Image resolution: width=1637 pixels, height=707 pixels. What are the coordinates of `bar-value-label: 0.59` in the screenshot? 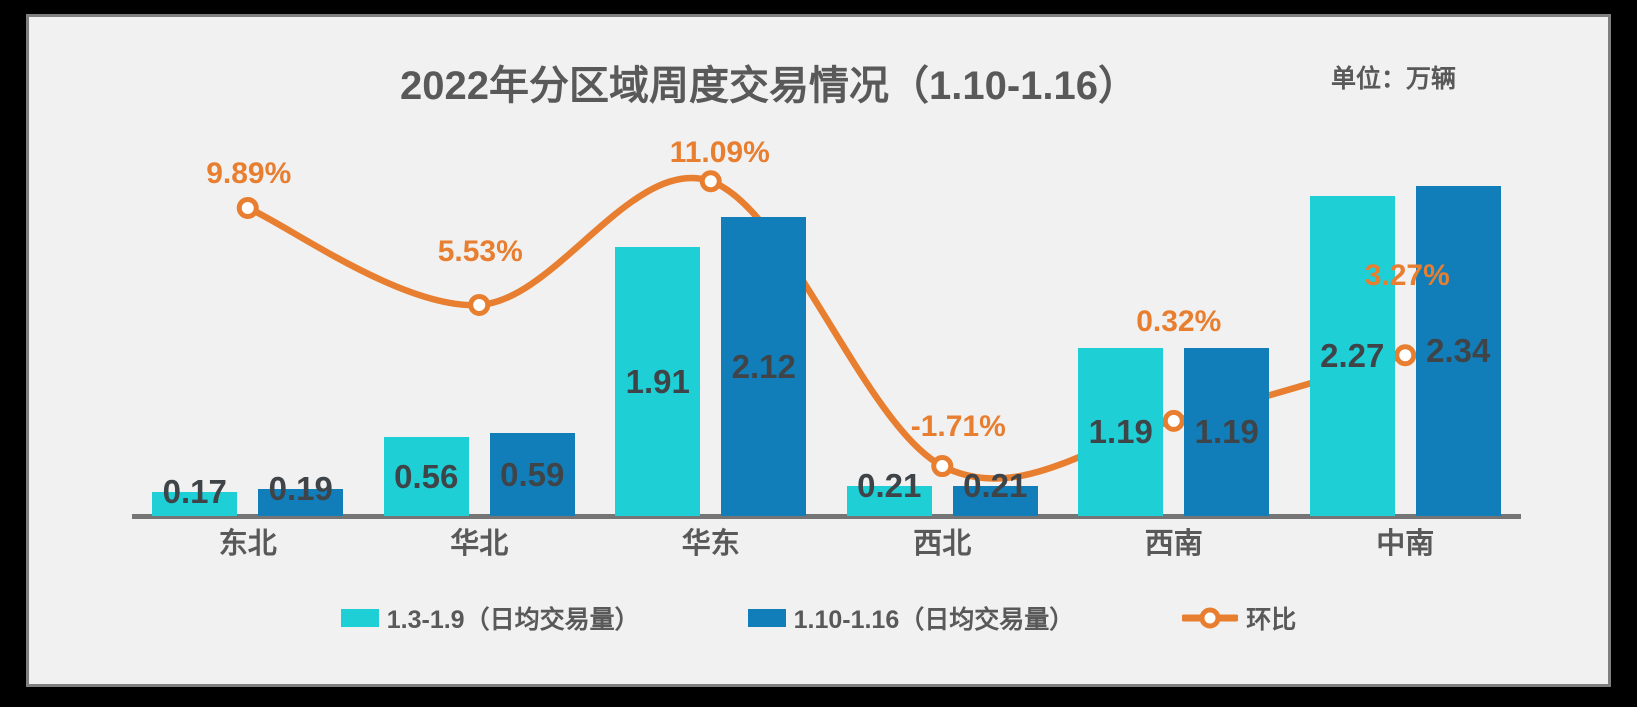 It's located at (532, 474).